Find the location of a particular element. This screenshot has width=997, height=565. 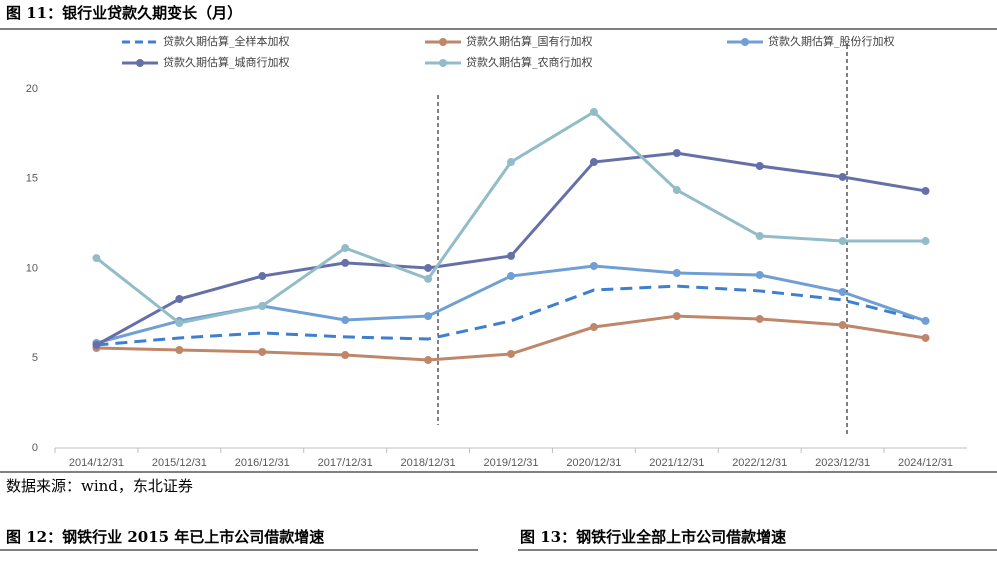

x-tick-label: 2019/12/31 is located at coordinates (510, 463).